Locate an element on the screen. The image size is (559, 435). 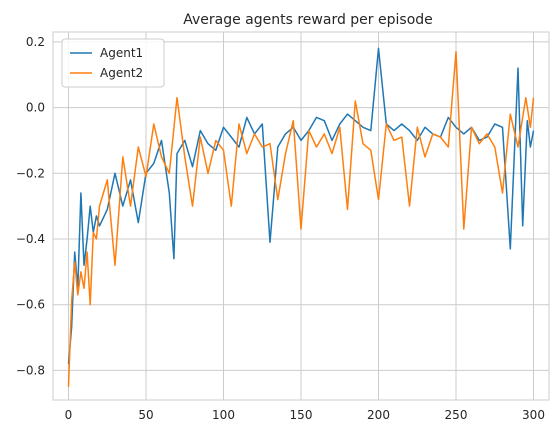
x-tick-label: 0 is located at coordinates (69, 415).